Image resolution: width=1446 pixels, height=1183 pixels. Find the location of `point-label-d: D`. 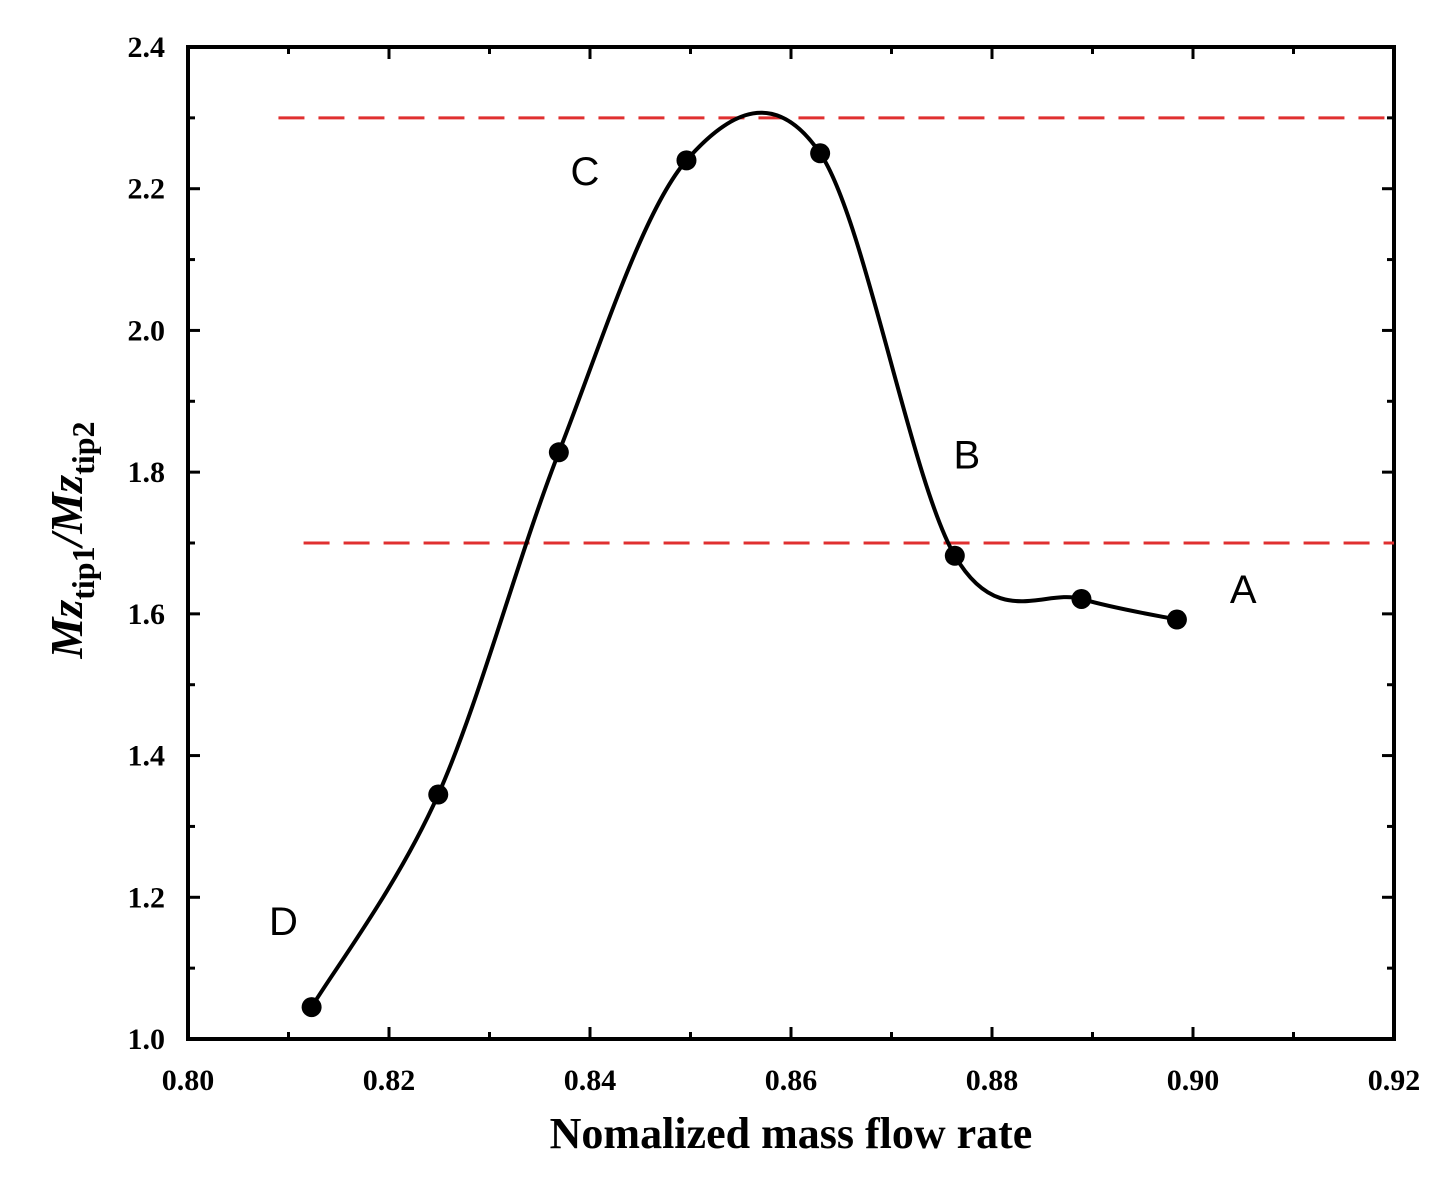

point-label-d: D is located at coordinates (283, 922).